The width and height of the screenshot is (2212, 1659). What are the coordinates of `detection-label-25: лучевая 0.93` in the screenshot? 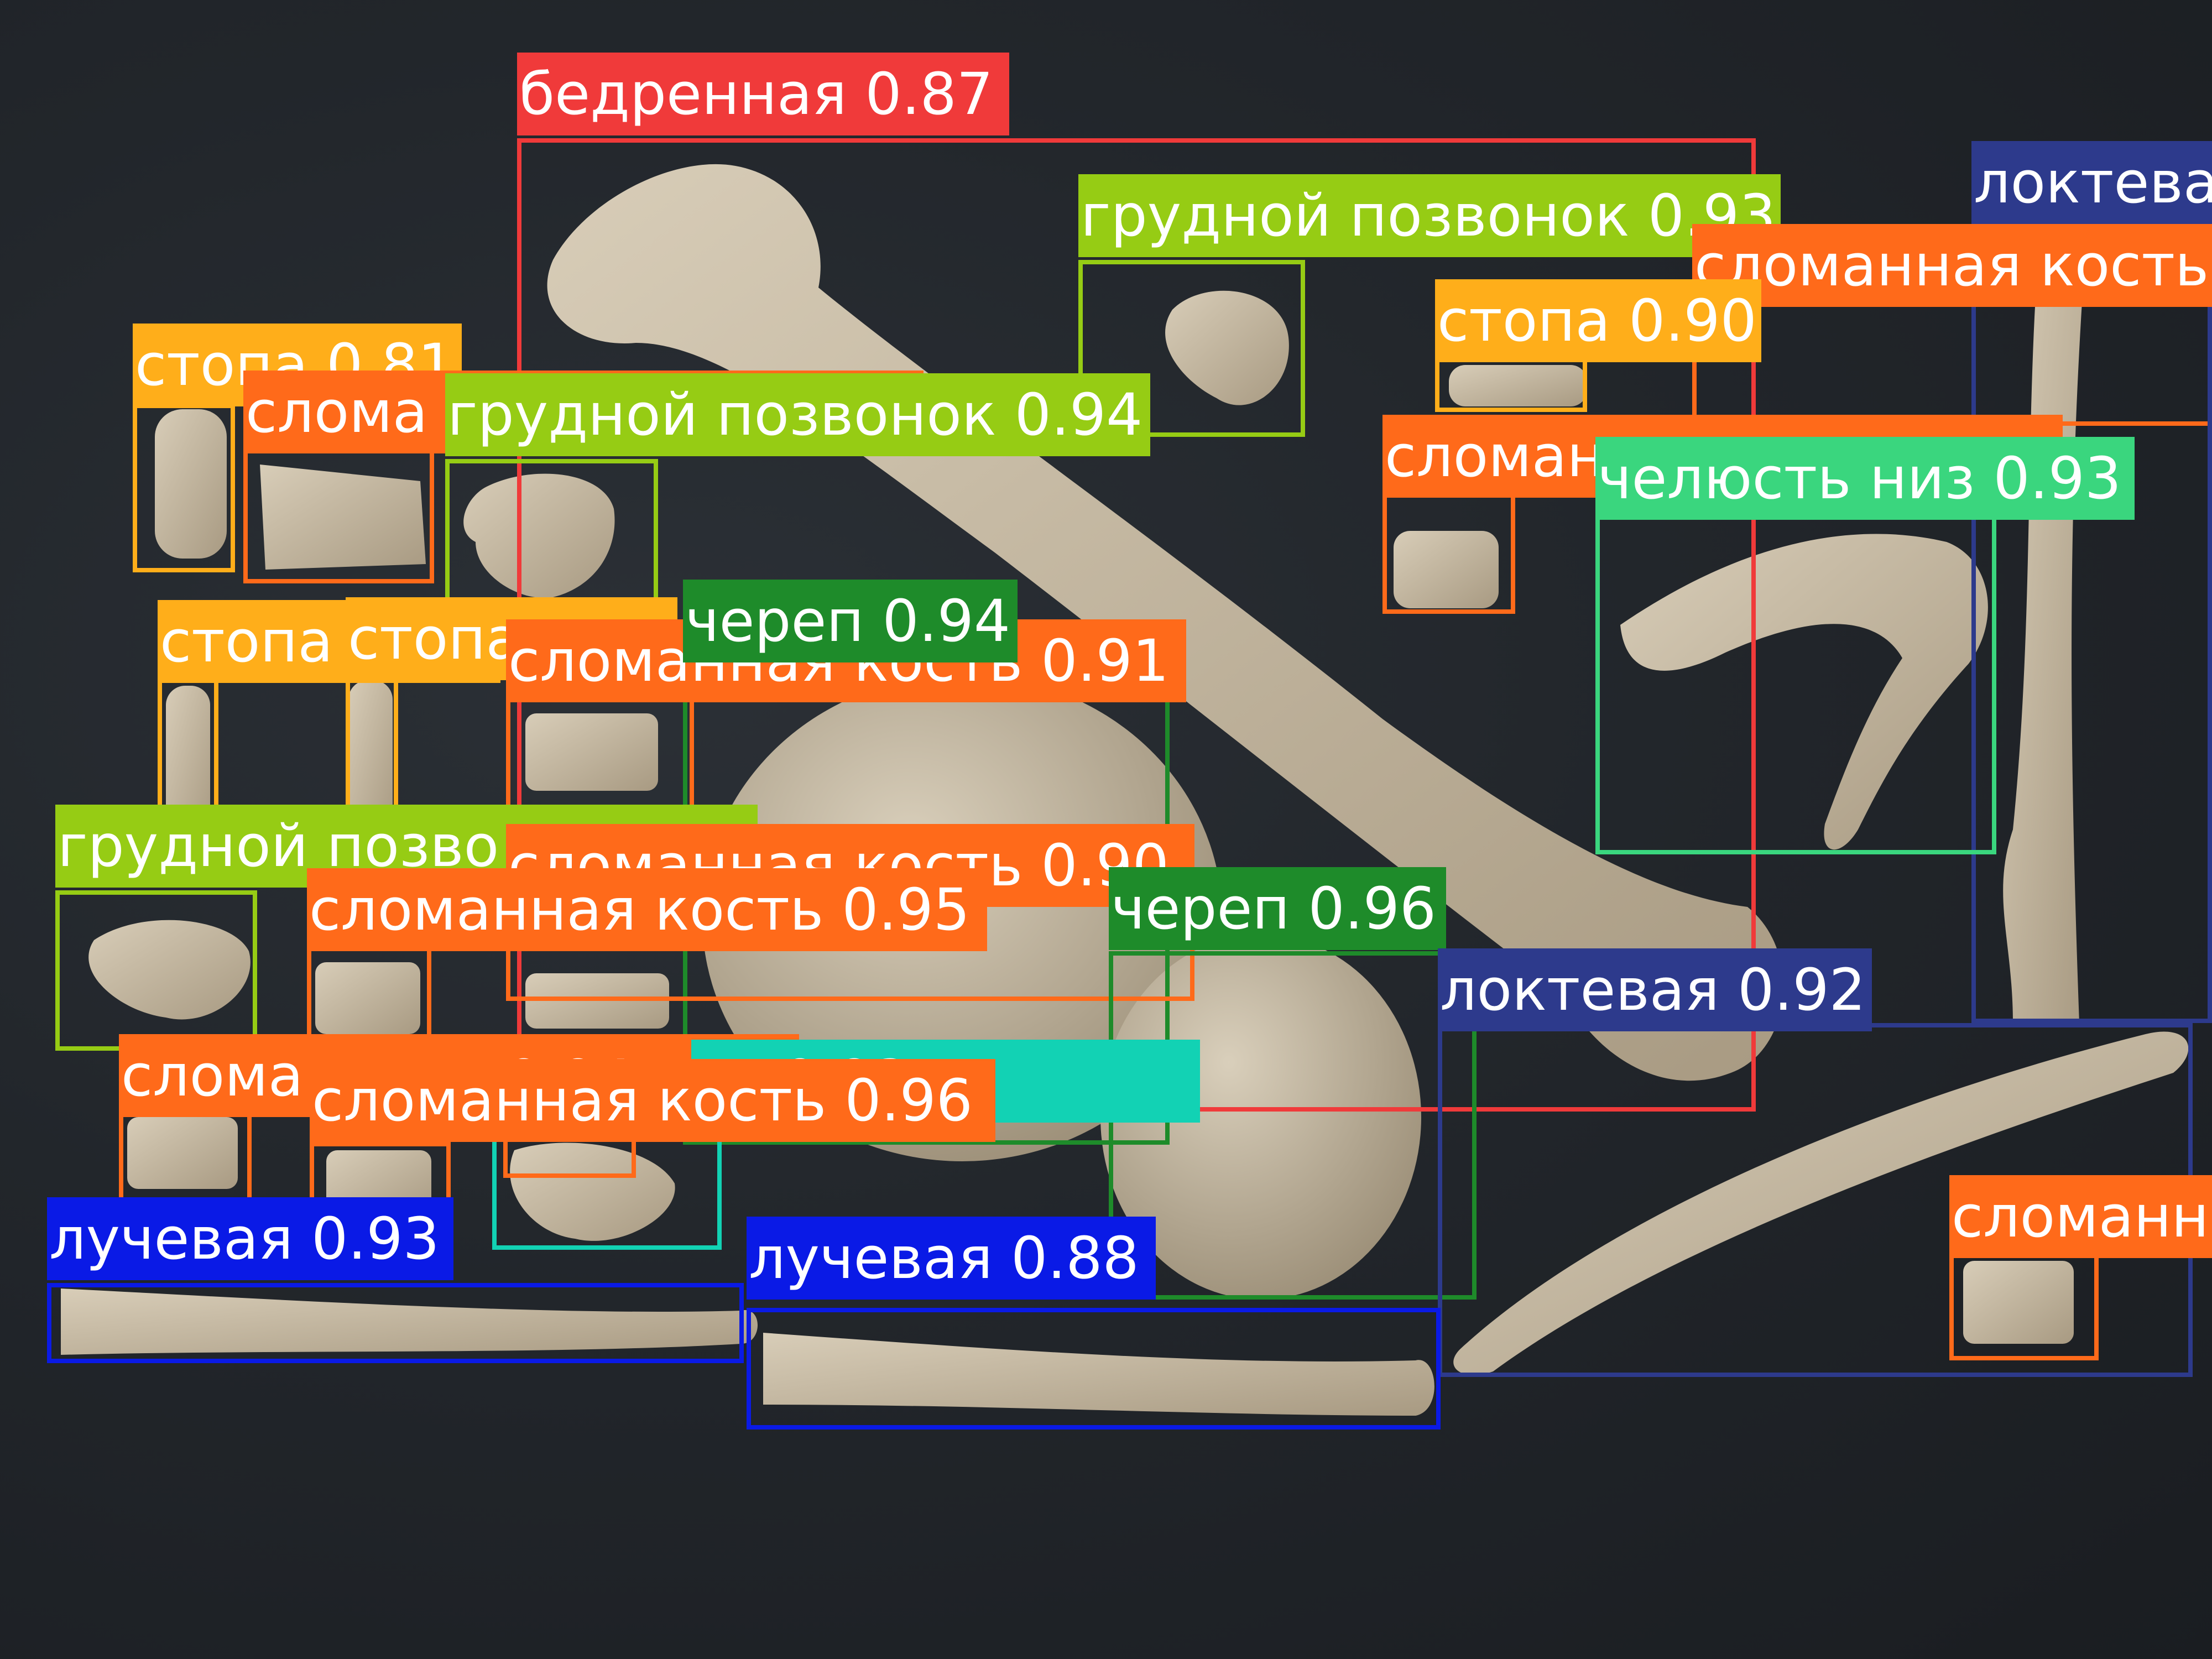 It's located at (250, 1239).